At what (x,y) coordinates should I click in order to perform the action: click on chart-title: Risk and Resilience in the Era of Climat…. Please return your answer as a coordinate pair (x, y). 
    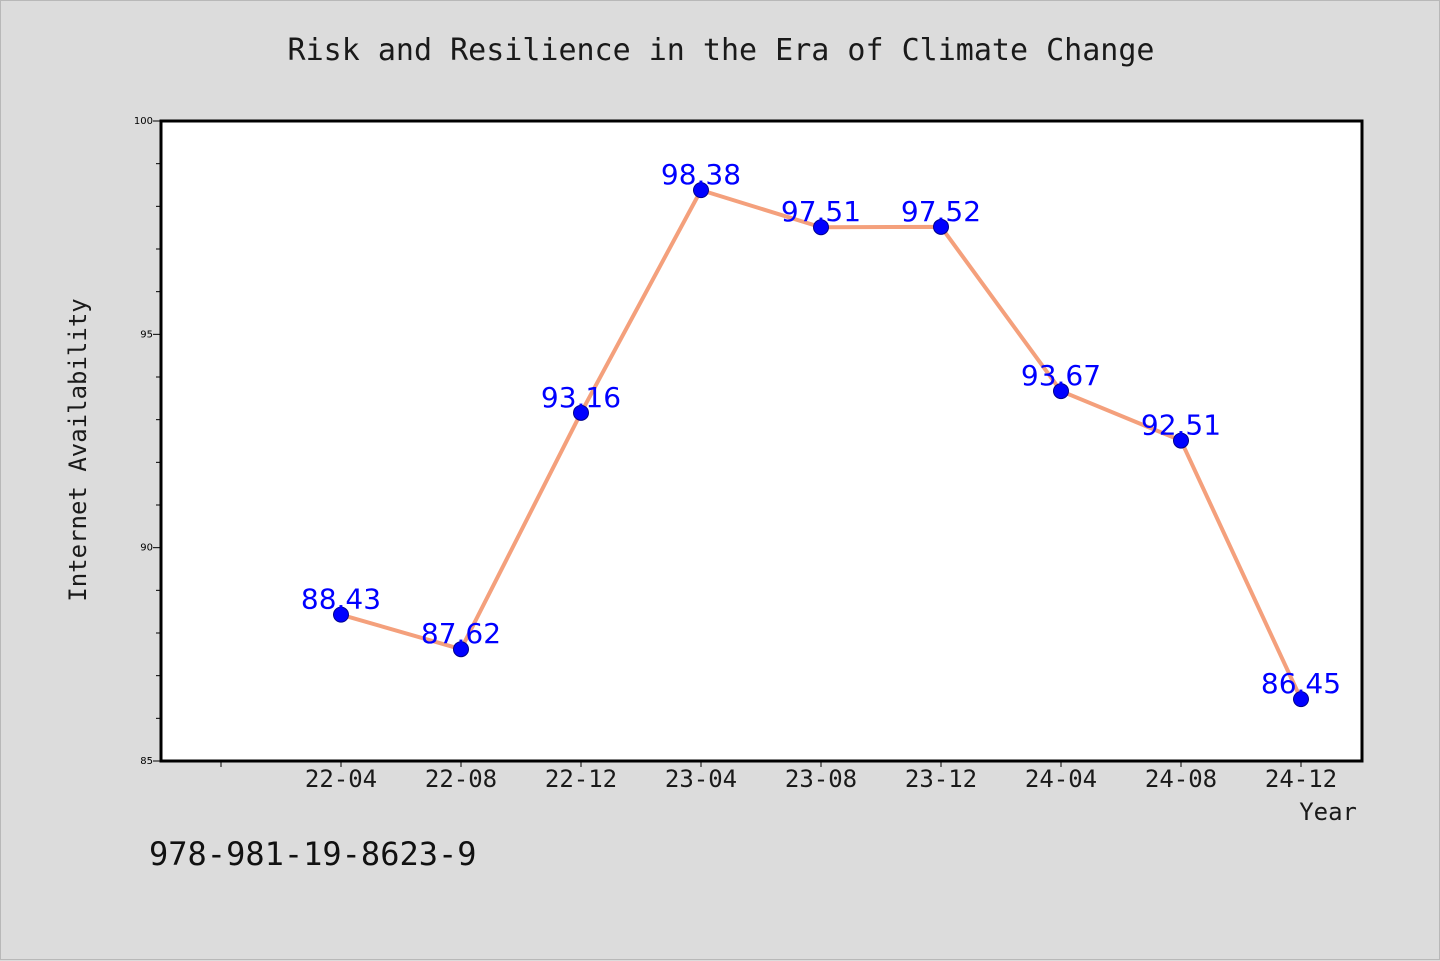
    Looking at the image, I should click on (721, 50).